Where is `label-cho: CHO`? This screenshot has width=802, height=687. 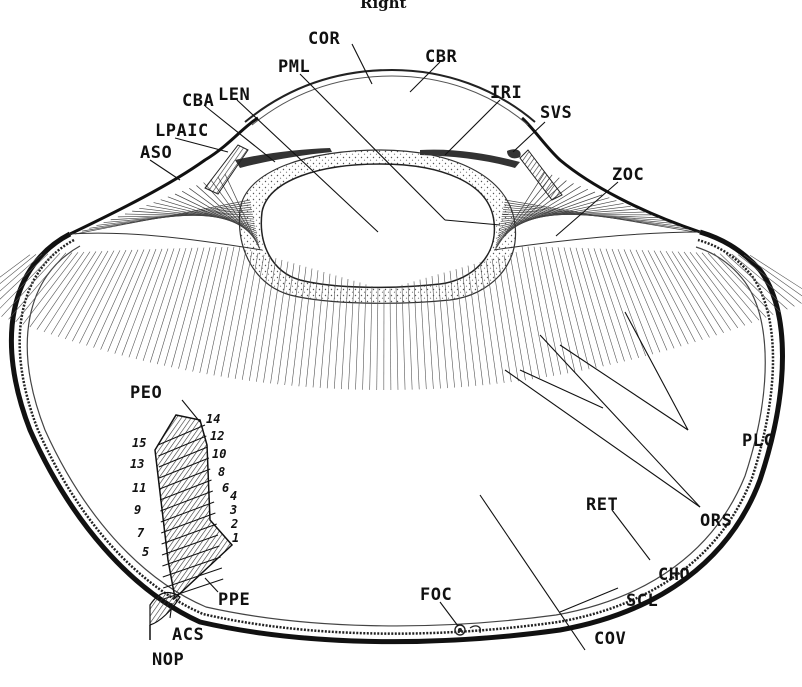 label-cho: CHO is located at coordinates (674, 575).